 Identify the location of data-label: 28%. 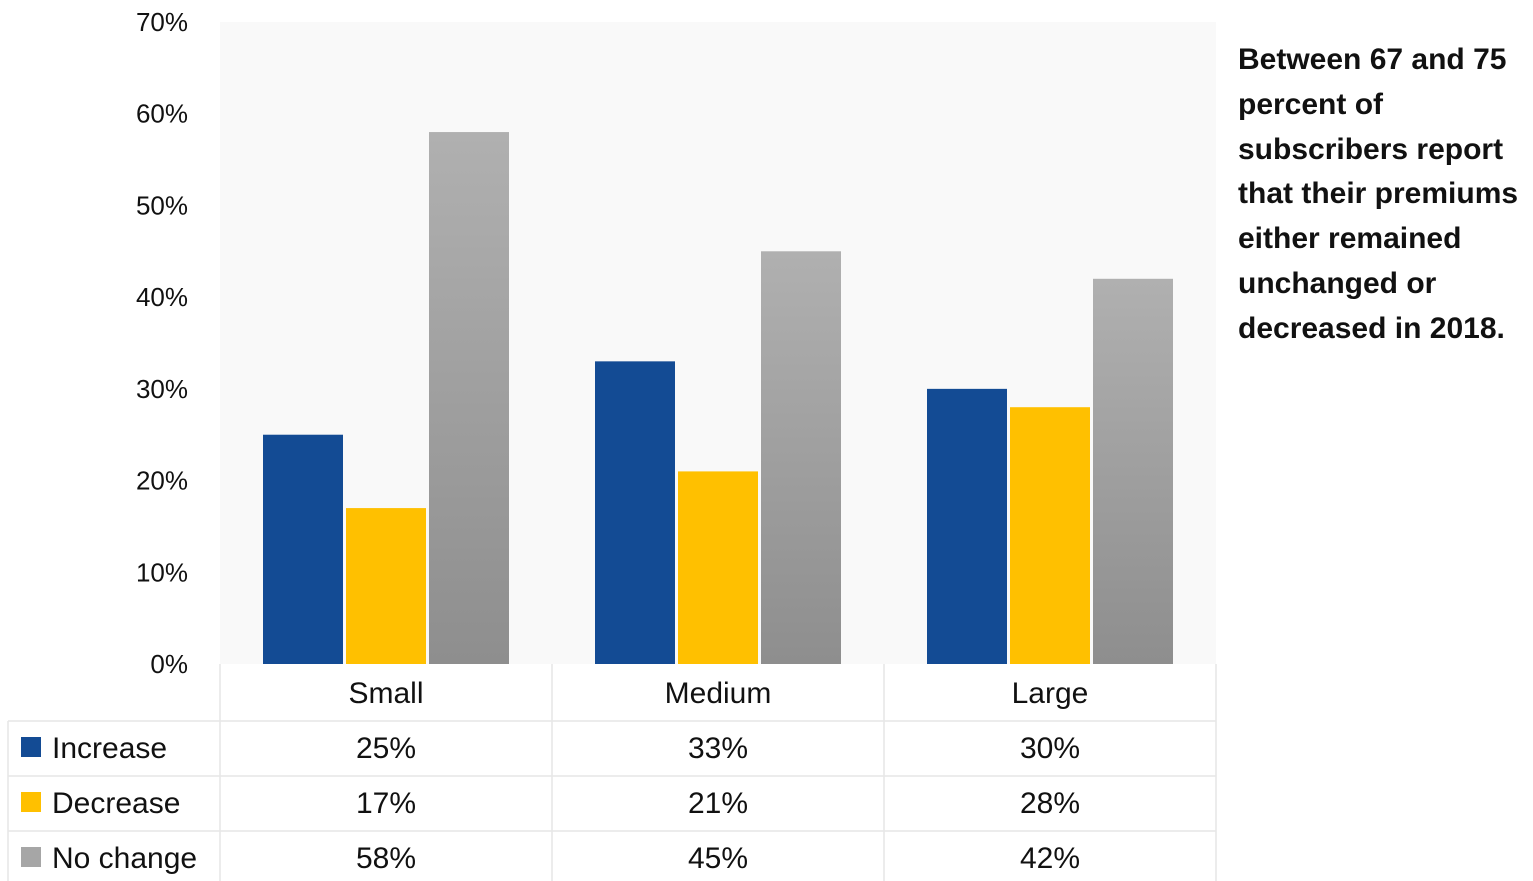
(1050, 803).